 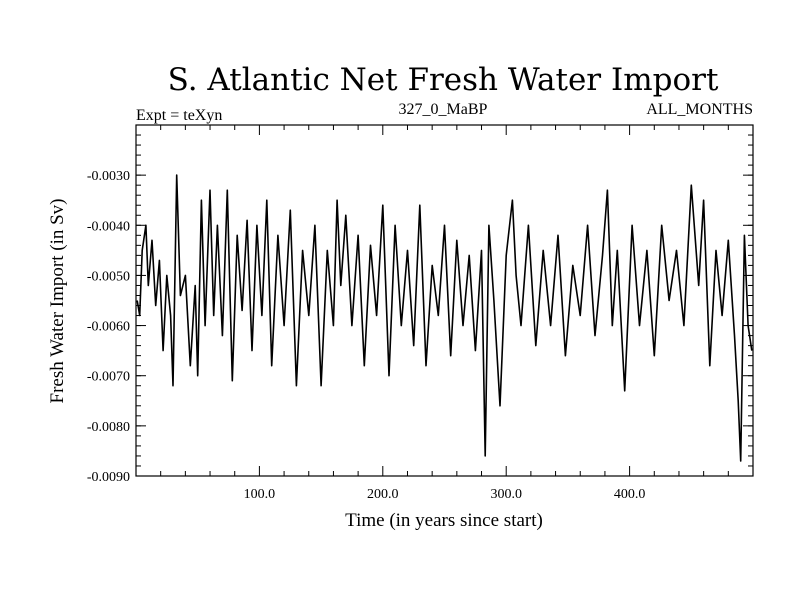 What do you see at coordinates (108, 327) in the screenshot?
I see `y-tick-label: -0.0060` at bounding box center [108, 327].